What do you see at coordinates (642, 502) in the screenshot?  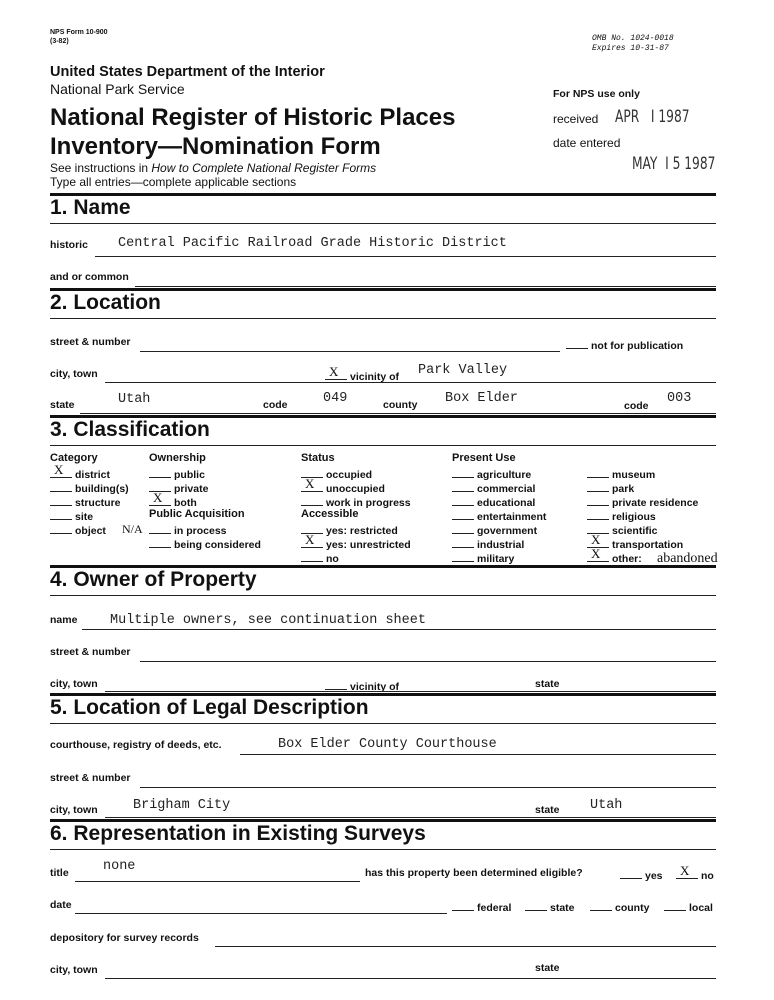 I see `classification-option: private residence` at bounding box center [642, 502].